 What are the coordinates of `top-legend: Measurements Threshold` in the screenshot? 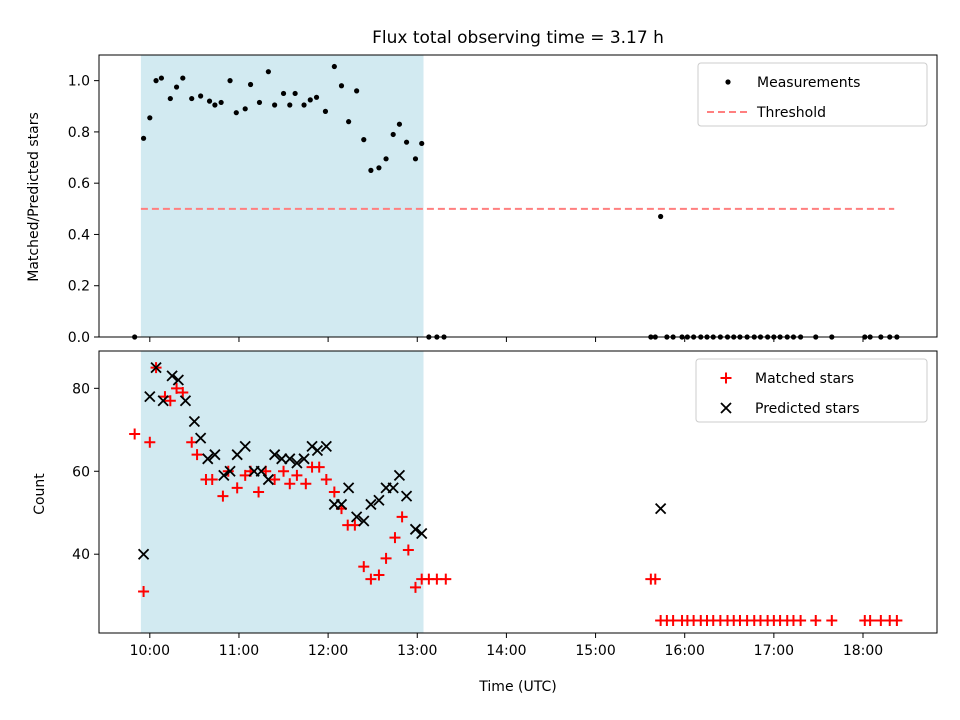 It's located at (812, 94).